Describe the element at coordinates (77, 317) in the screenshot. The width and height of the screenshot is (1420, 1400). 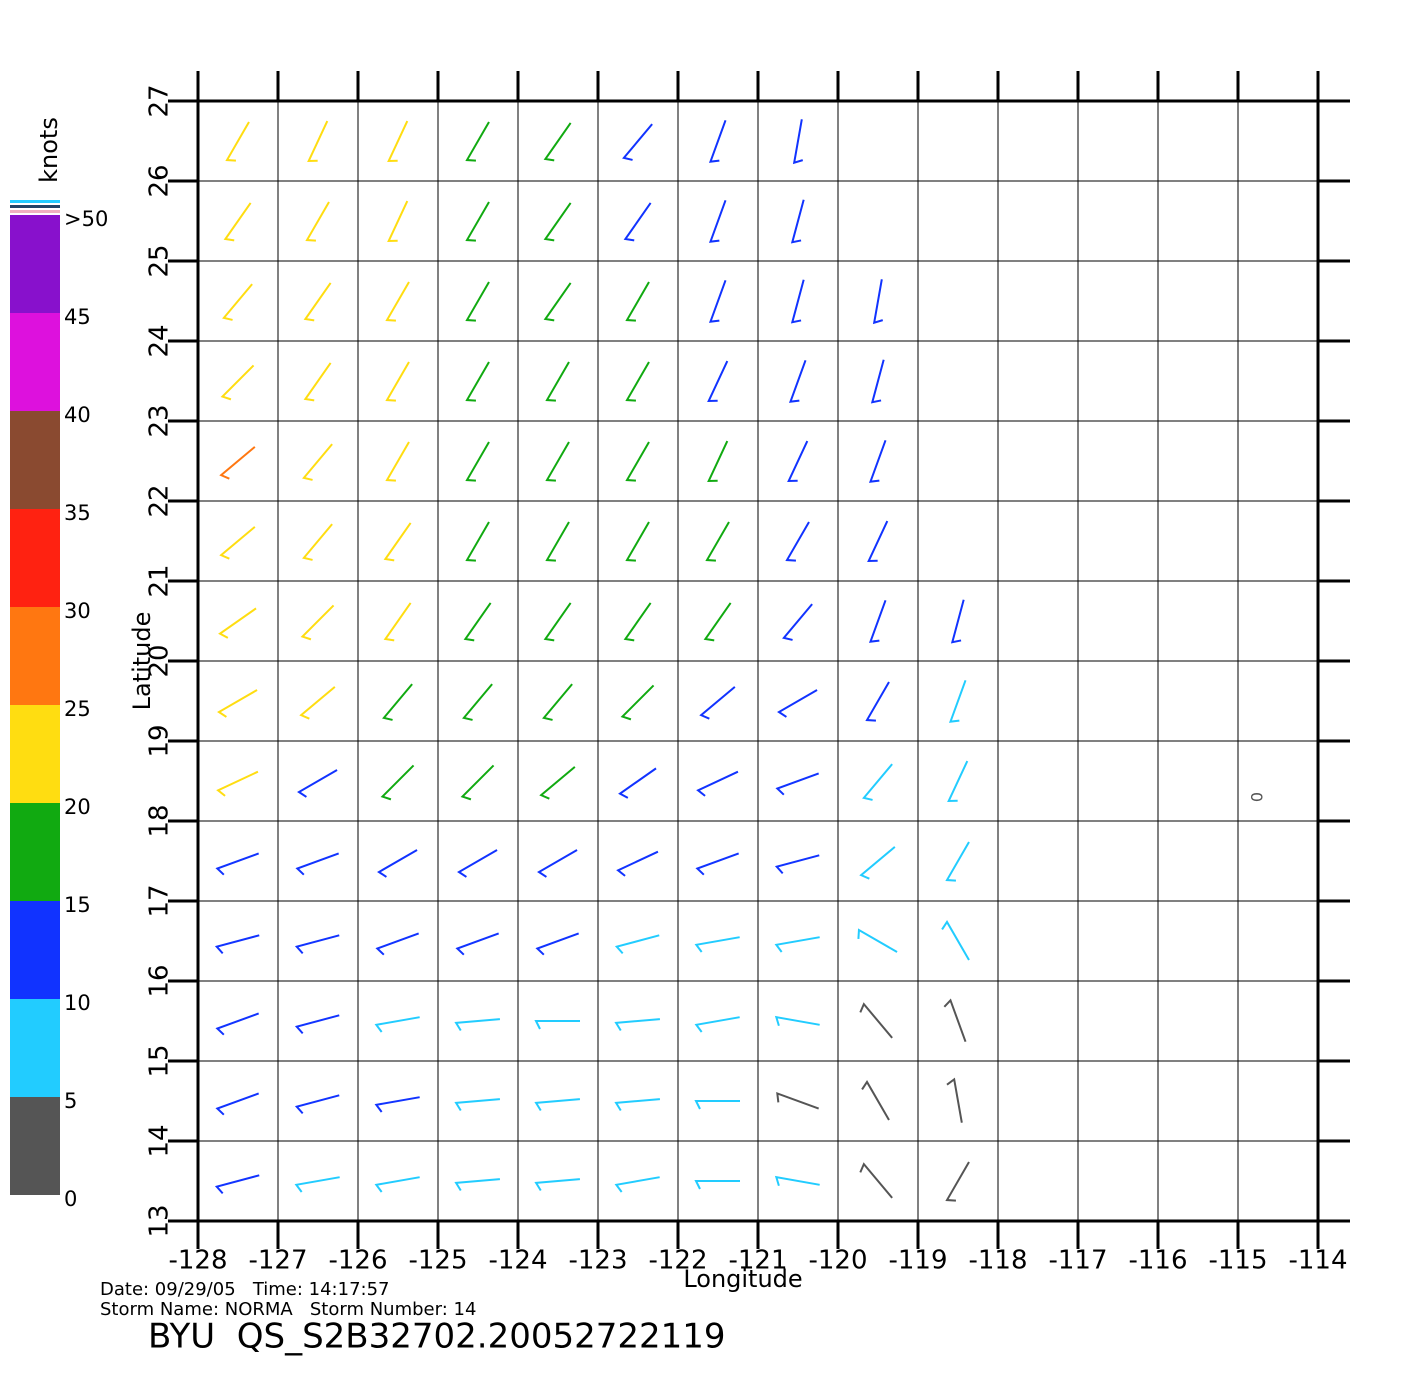
I see `colorbar-tick-label: 45` at that location.